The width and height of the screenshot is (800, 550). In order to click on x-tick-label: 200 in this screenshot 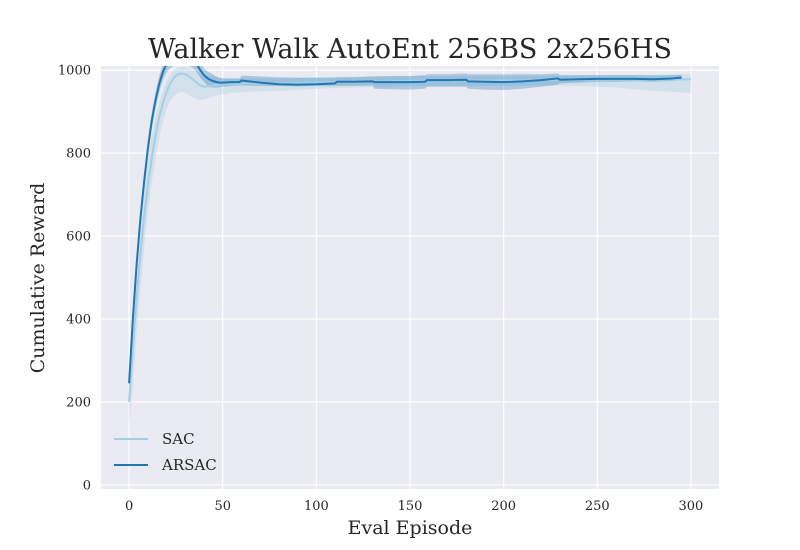, I will do `click(503, 506)`.